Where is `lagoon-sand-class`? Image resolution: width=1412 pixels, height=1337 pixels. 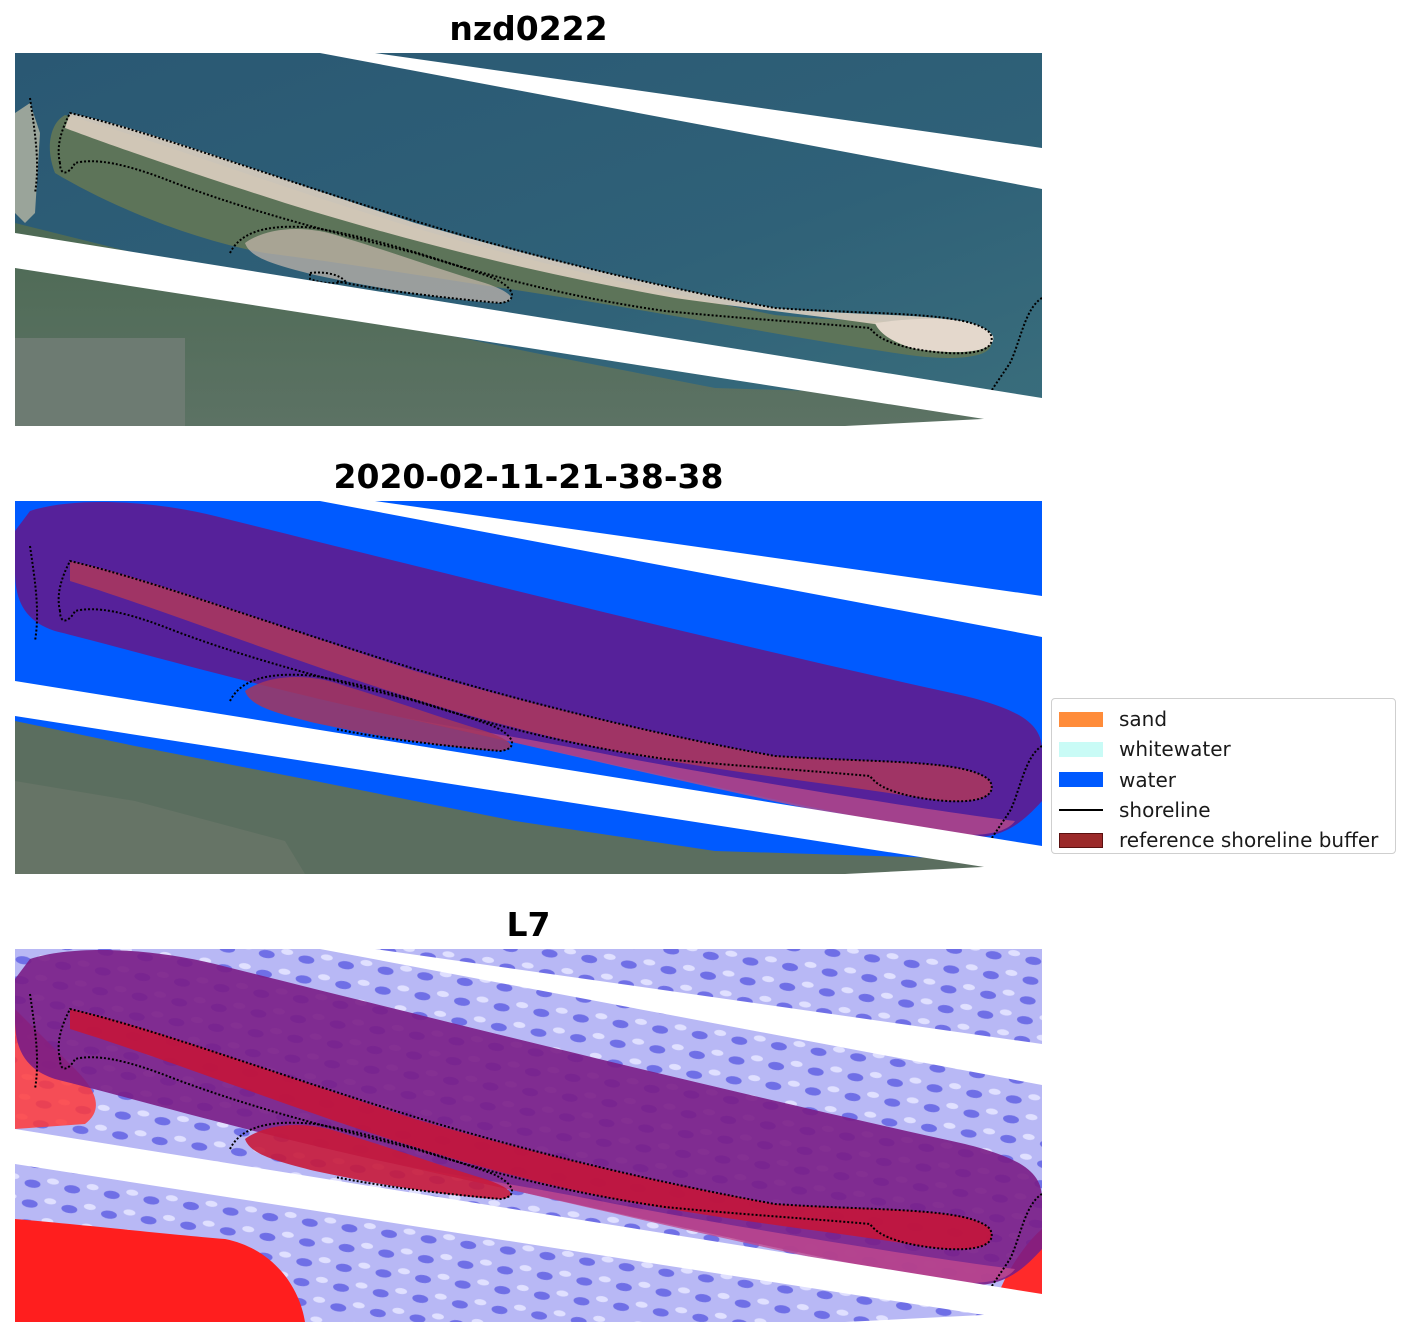 lagoon-sand-class is located at coordinates (378, 713).